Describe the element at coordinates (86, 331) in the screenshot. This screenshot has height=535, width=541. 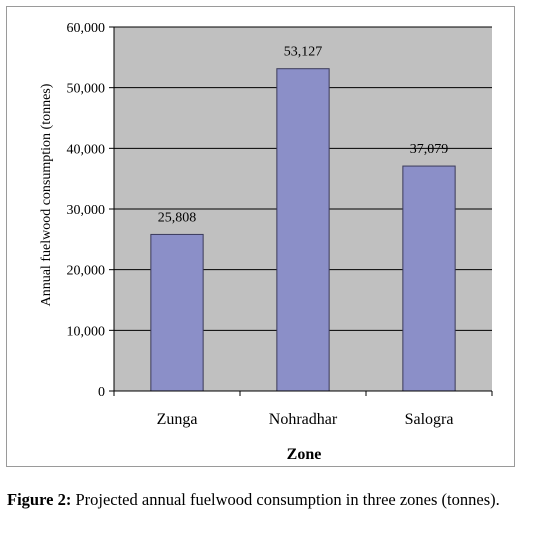
I see `y-tick-label: 10,000` at that location.